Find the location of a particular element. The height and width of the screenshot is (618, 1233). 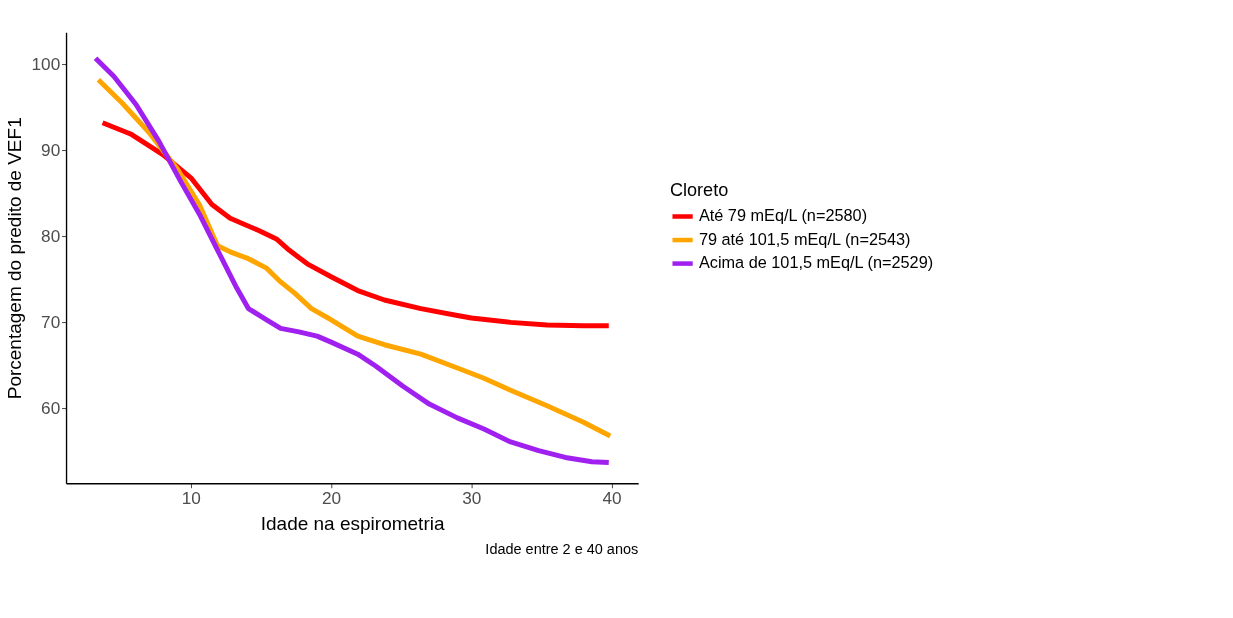

x-tick-label: 20 is located at coordinates (332, 497).